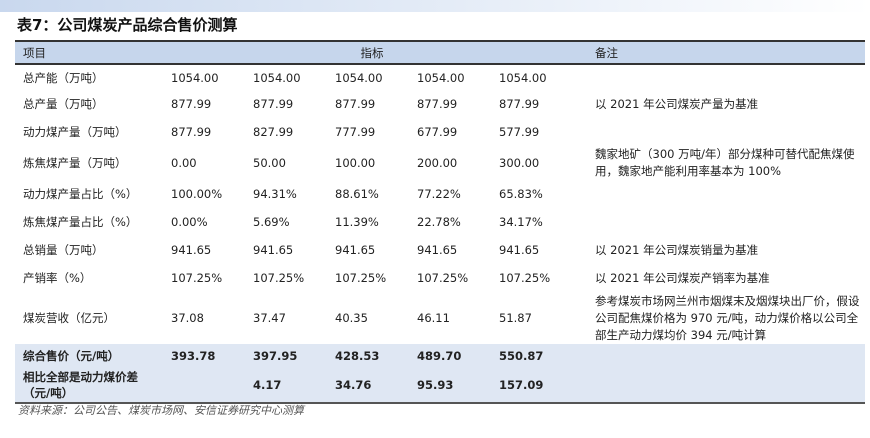 The width and height of the screenshot is (870, 438). What do you see at coordinates (519, 132) in the screenshot?
I see `row-value: 577.99` at bounding box center [519, 132].